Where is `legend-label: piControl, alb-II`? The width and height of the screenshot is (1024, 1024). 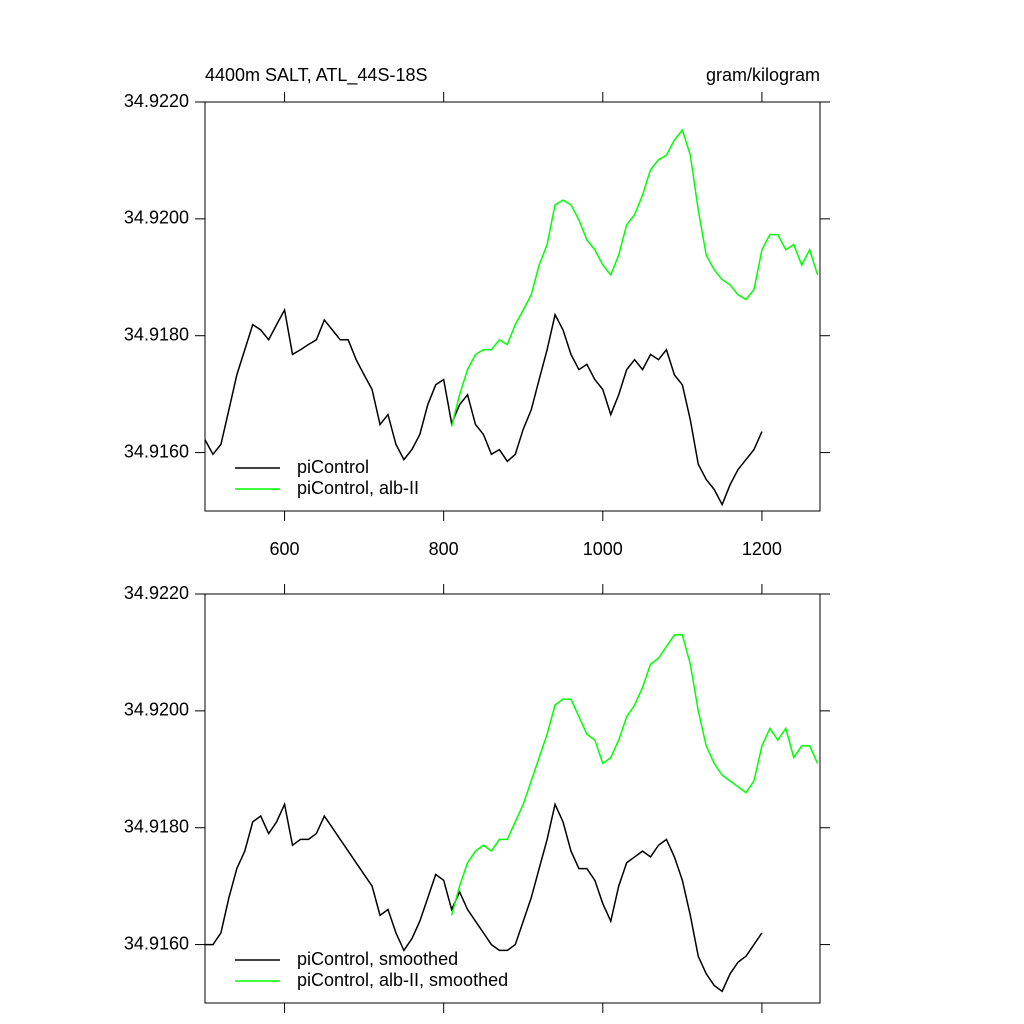
legend-label: piControl, alb-II is located at coordinates (358, 488).